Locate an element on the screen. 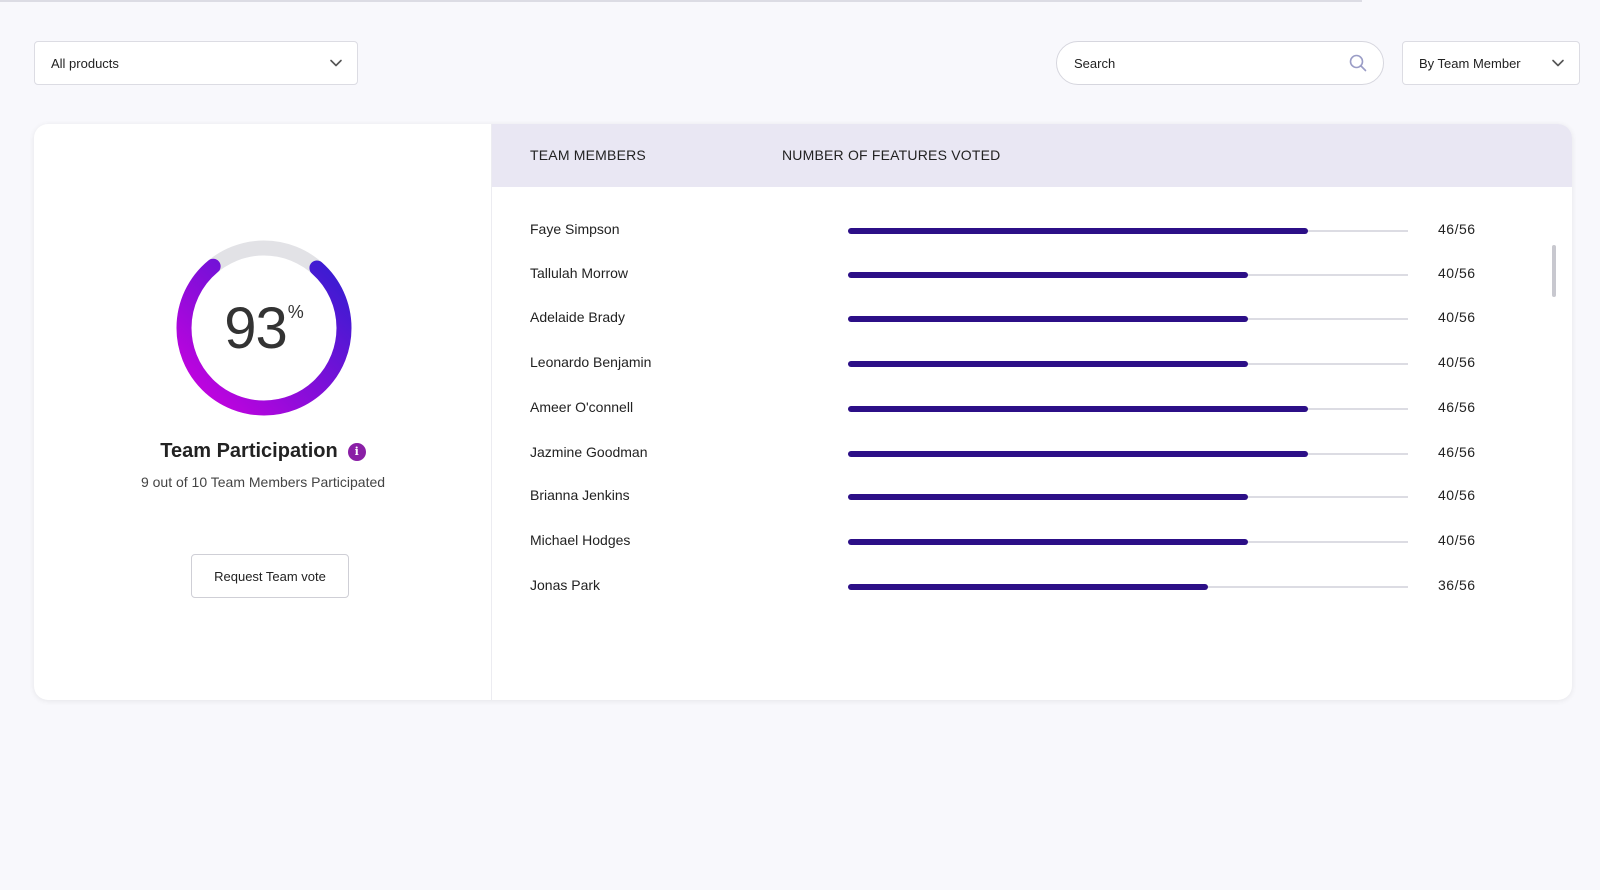  column-header-features-voted: NUMBER OF FEATURES VOTED is located at coordinates (891, 155).